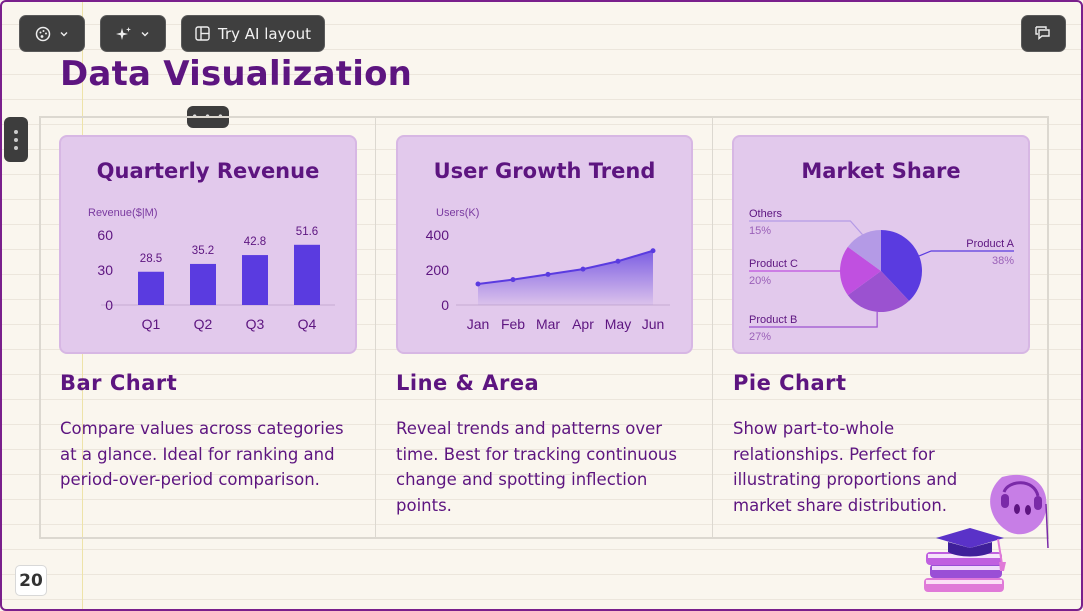 This screenshot has width=1083, height=611. Describe the element at coordinates (653, 324) in the screenshot. I see `x-tick-label: Jun` at that location.